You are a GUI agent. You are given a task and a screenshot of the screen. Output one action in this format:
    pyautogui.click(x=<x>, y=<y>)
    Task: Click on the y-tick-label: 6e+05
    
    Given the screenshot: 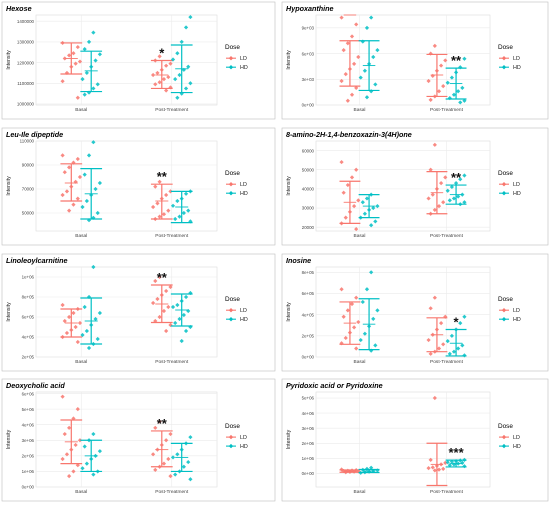 What is the action you would take?
    pyautogui.click(x=308, y=293)
    